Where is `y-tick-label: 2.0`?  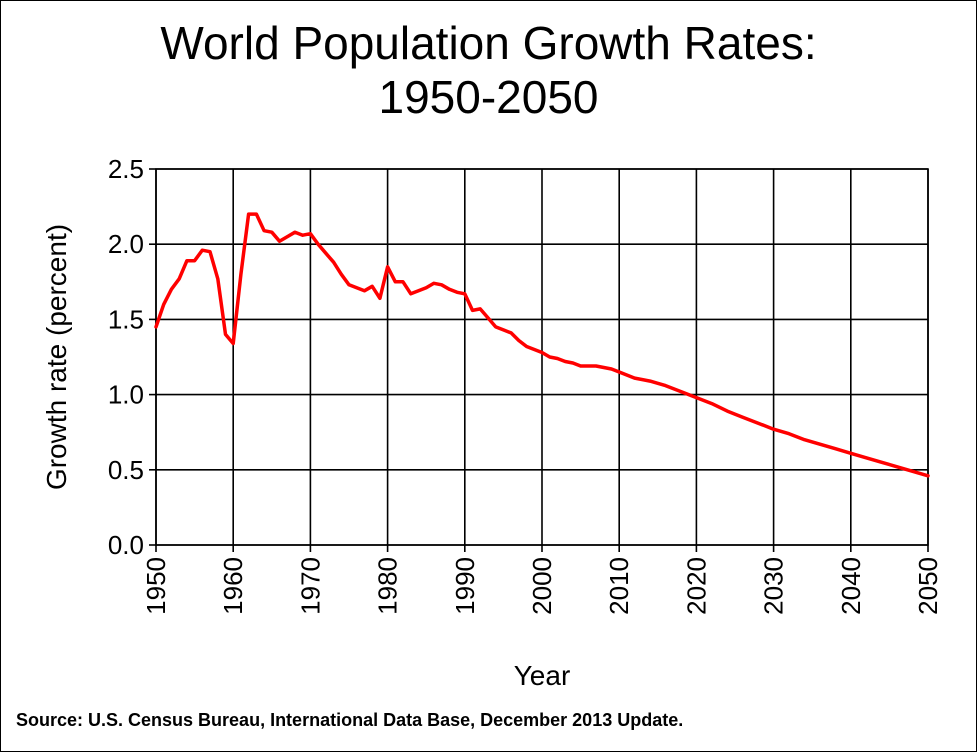
y-tick-label: 2.0 is located at coordinates (126, 244).